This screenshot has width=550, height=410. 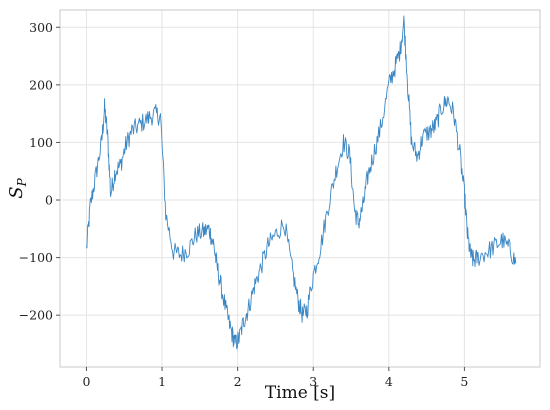 I want to click on x-tick-label: 2, so click(x=238, y=381).